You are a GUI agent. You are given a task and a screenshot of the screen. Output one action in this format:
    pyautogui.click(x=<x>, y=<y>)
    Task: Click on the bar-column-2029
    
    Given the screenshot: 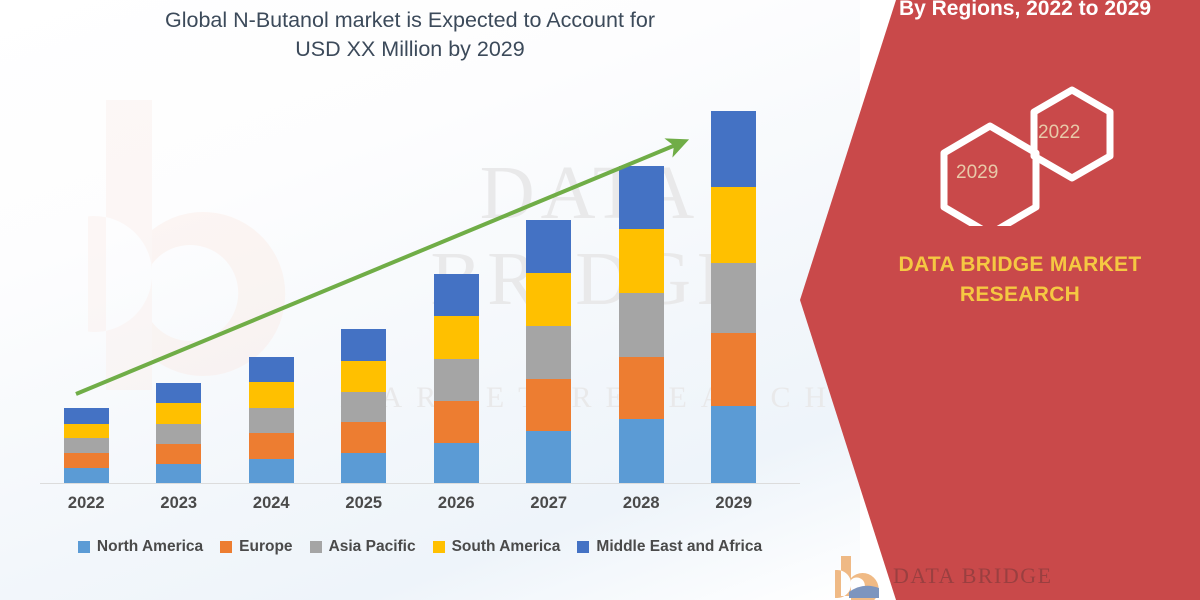 What is the action you would take?
    pyautogui.click(x=734, y=297)
    